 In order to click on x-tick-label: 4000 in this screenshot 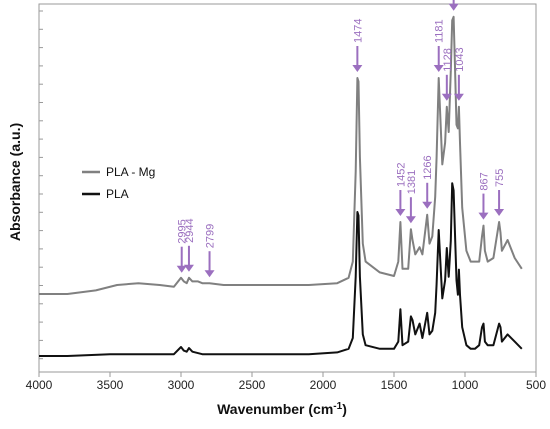, I will do `click(39, 385)`.